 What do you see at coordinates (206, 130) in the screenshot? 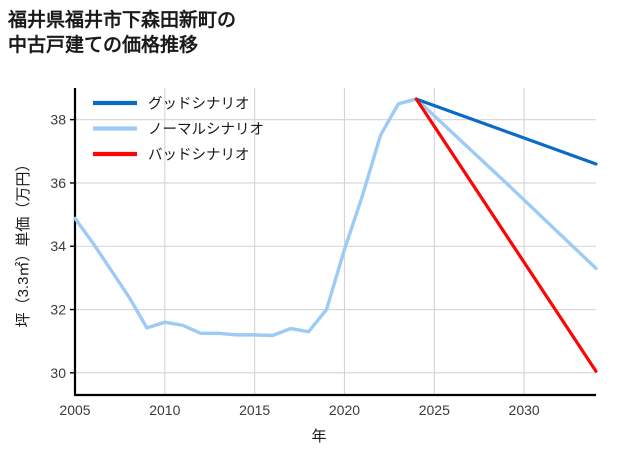
I see `legend-label-1: ノーマルシナリオ` at bounding box center [206, 130].